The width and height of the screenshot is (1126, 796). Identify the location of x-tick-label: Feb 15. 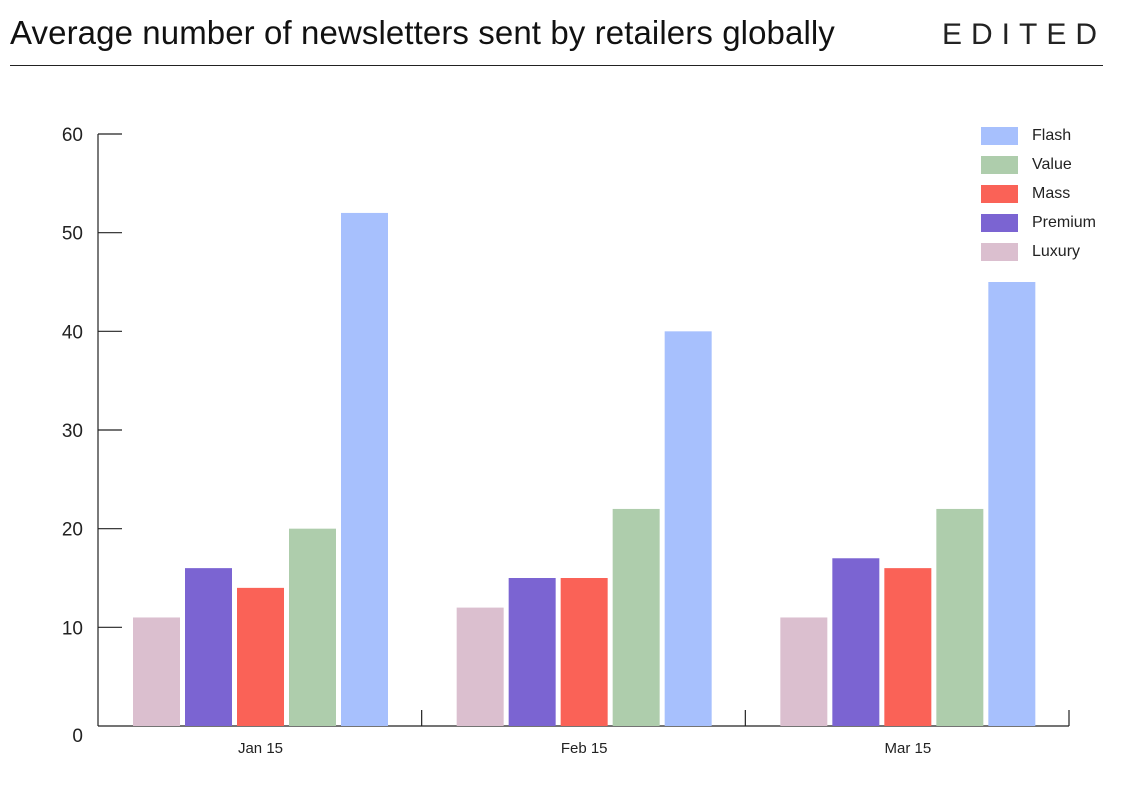
(584, 748).